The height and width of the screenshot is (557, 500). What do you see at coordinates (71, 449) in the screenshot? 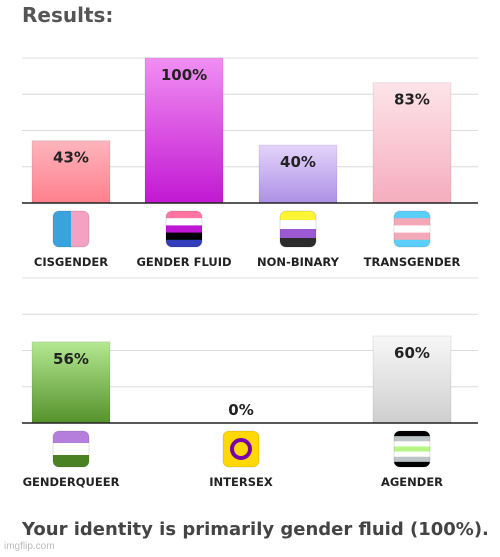
I see `genderqueer-flag-icon` at bounding box center [71, 449].